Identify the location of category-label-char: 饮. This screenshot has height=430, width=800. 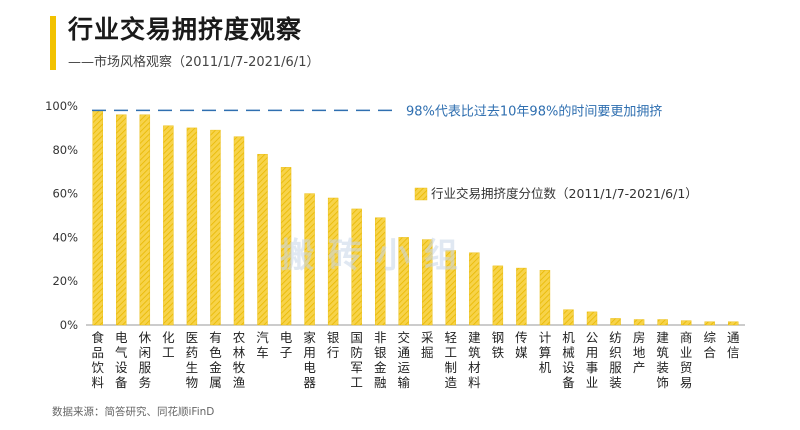
(98, 367).